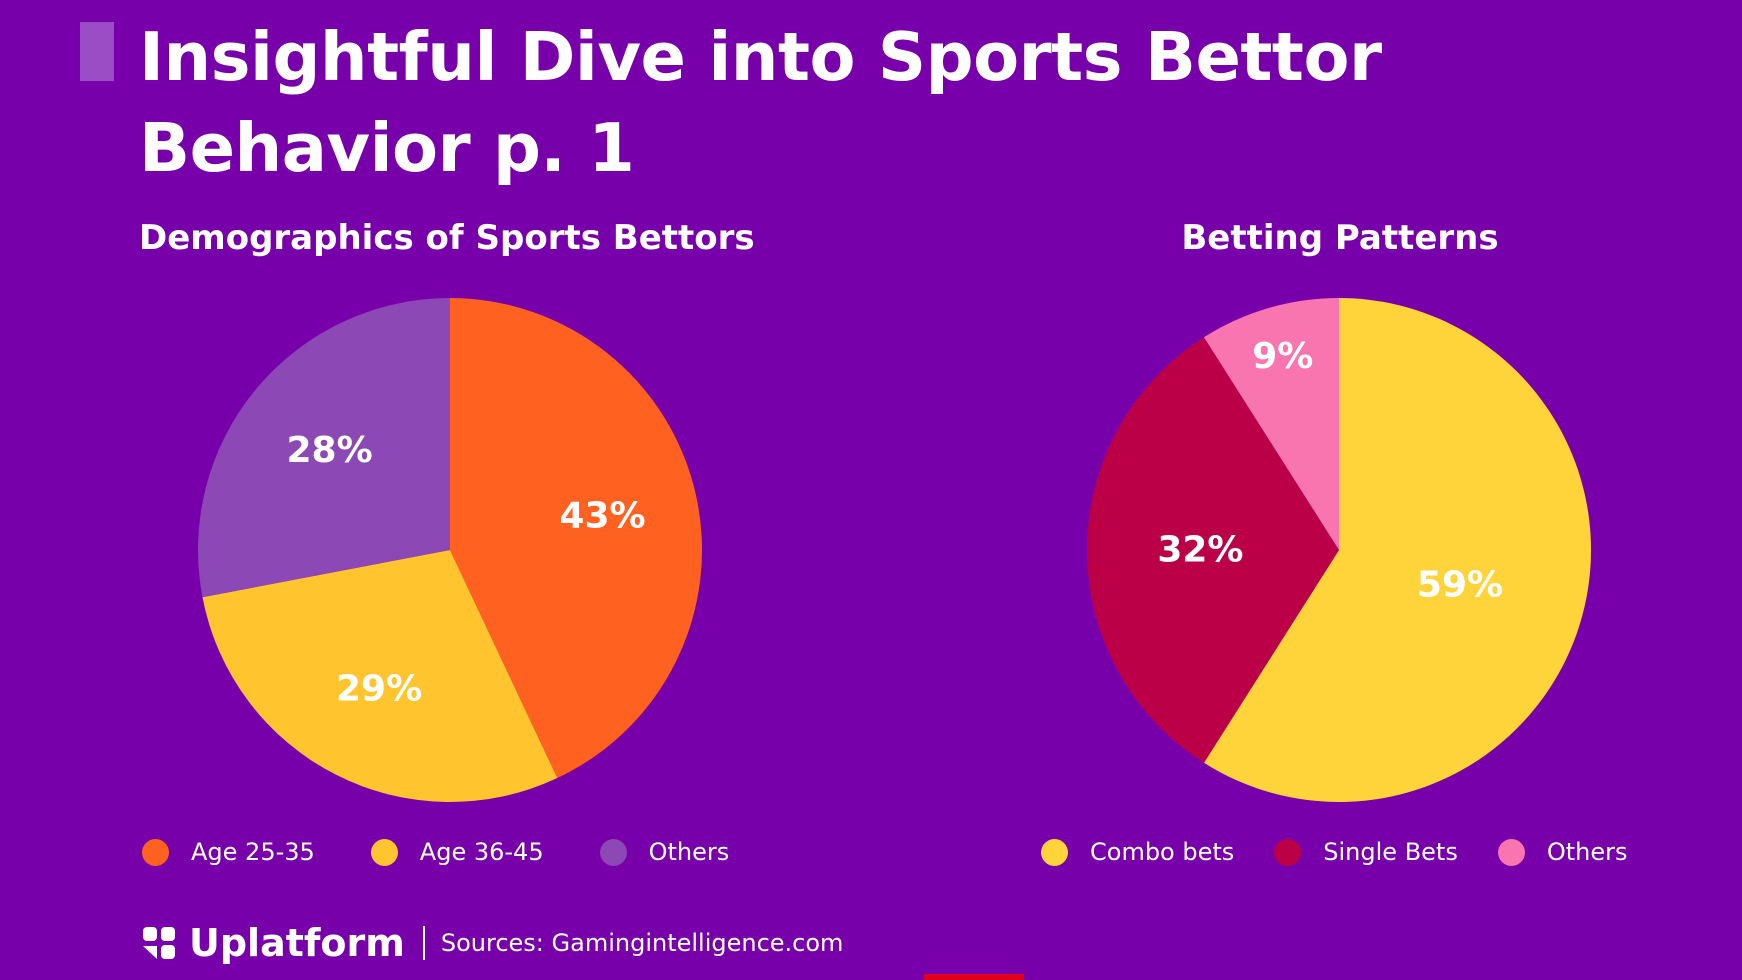  I want to click on pie-slice-2-single-bets, so click(1212, 550).